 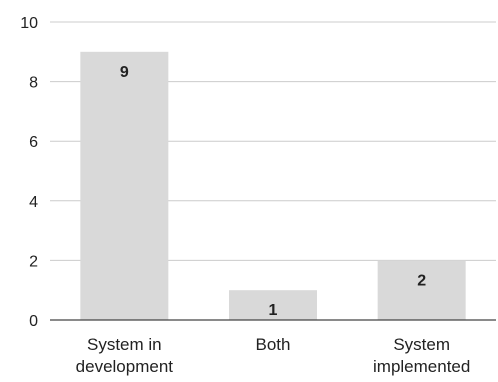 I want to click on data-label: 2, so click(x=421, y=280).